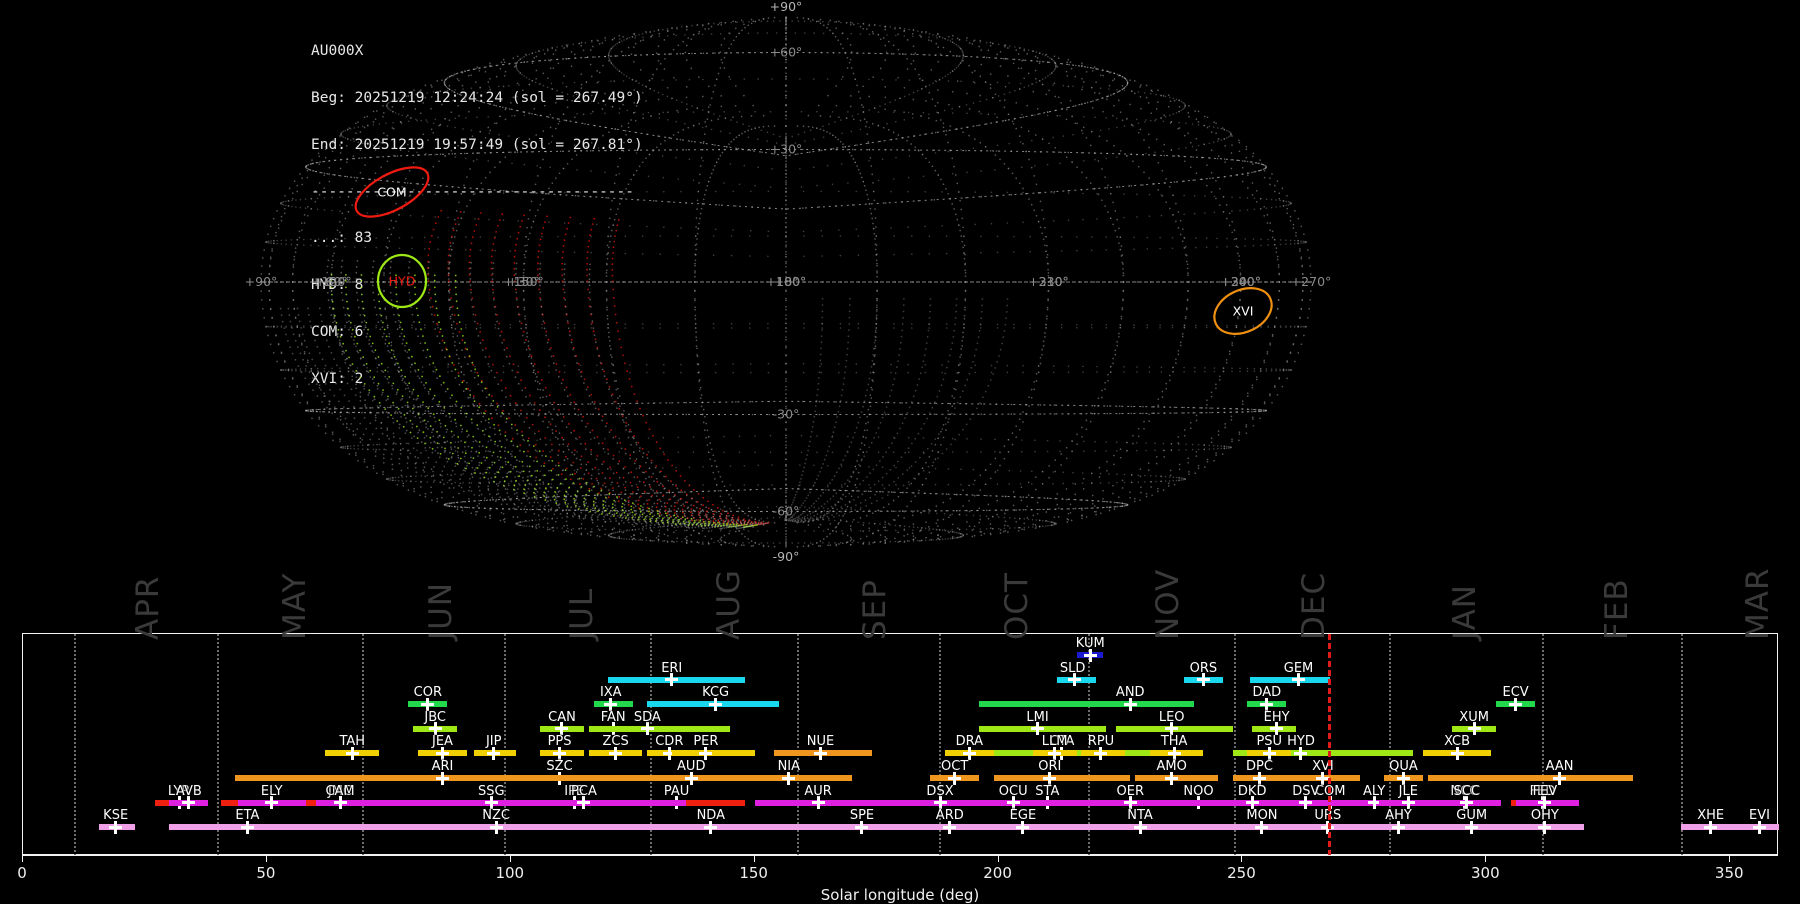 Image resolution: width=1800 pixels, height=904 pixels. Describe the element at coordinates (798, 778) in the screenshot. I see `shower-bar-nia` at that location.